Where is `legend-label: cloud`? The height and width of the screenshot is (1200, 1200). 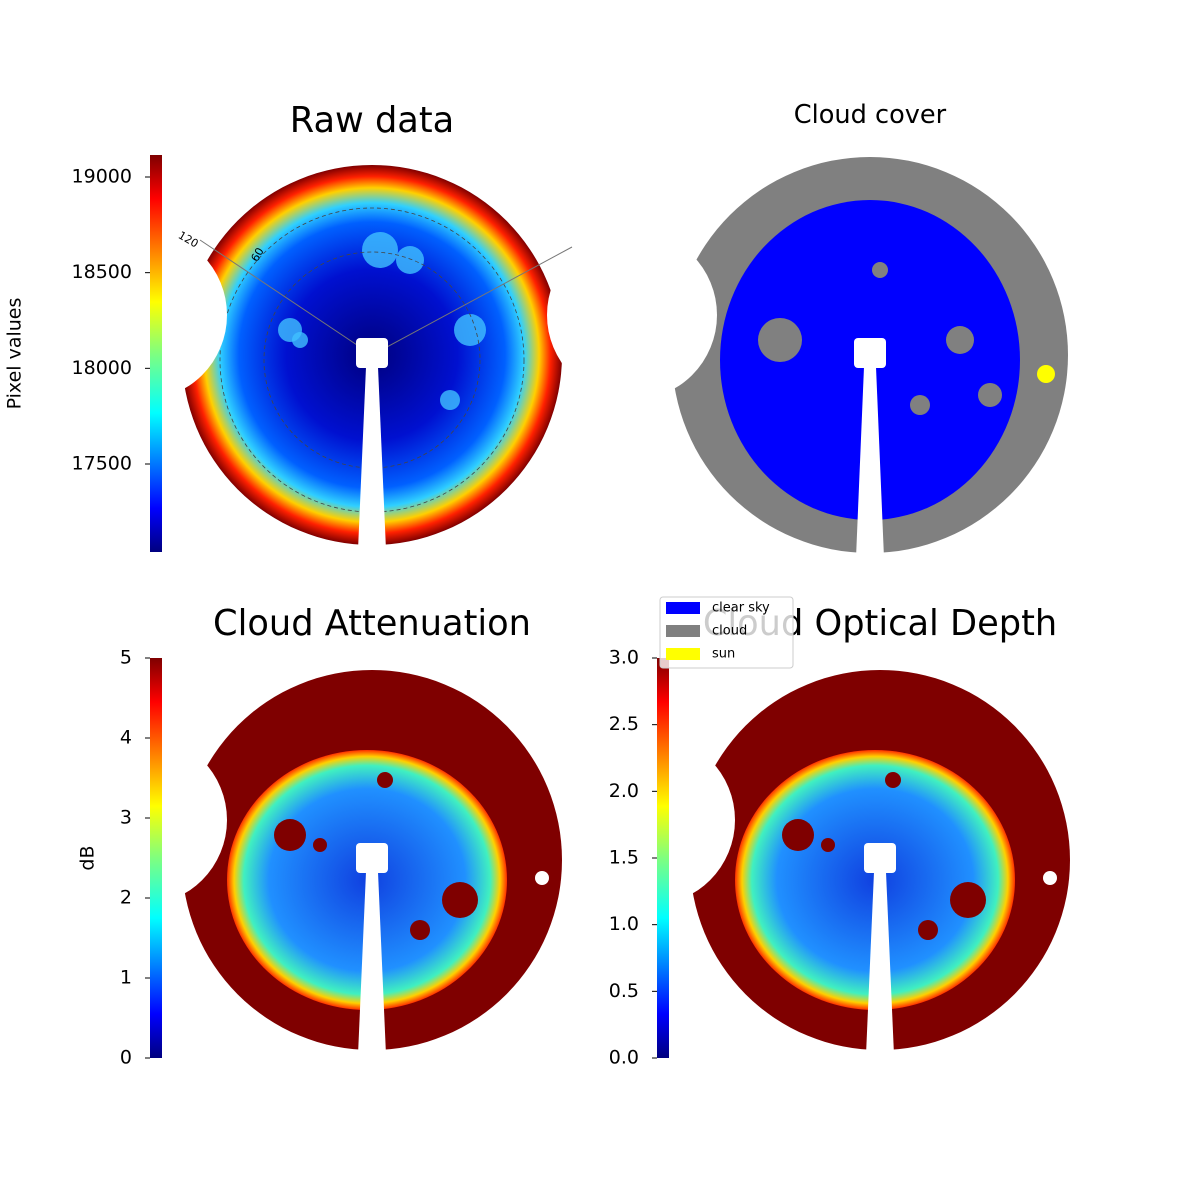
legend-label: cloud is located at coordinates (729, 631).